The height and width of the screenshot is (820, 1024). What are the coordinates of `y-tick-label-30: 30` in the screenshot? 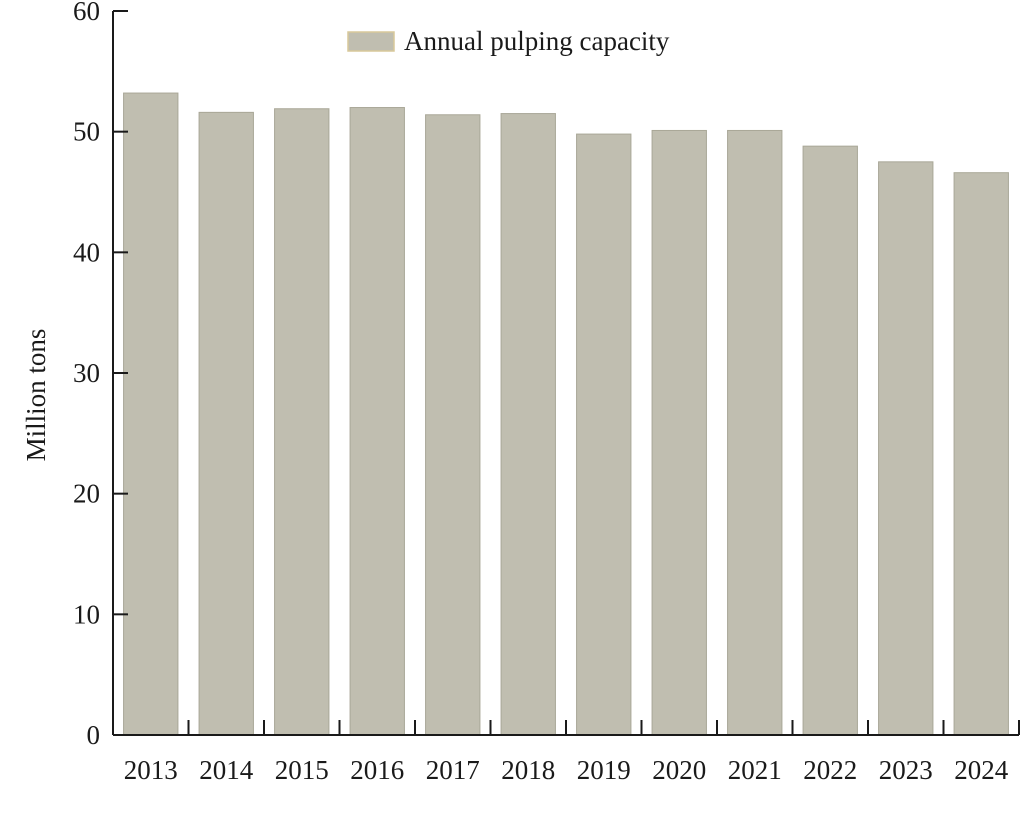 It's located at (86, 373).